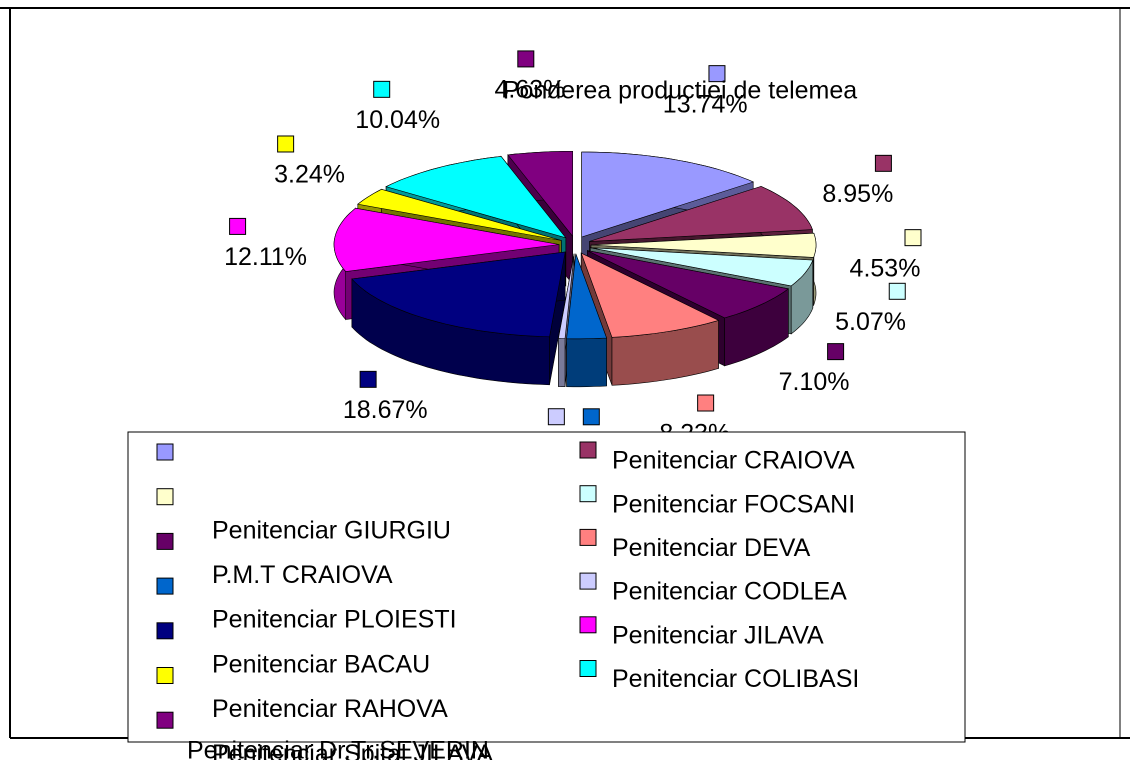 This screenshot has height=760, width=1130. Describe the element at coordinates (711, 548) in the screenshot. I see `legend-label: Penitenciar DEVA` at that location.